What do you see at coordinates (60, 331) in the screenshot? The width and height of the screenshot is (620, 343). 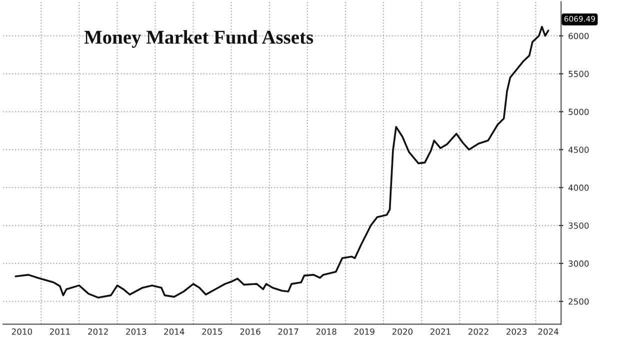 I see `x-tick-label: 2011` at bounding box center [60, 331].